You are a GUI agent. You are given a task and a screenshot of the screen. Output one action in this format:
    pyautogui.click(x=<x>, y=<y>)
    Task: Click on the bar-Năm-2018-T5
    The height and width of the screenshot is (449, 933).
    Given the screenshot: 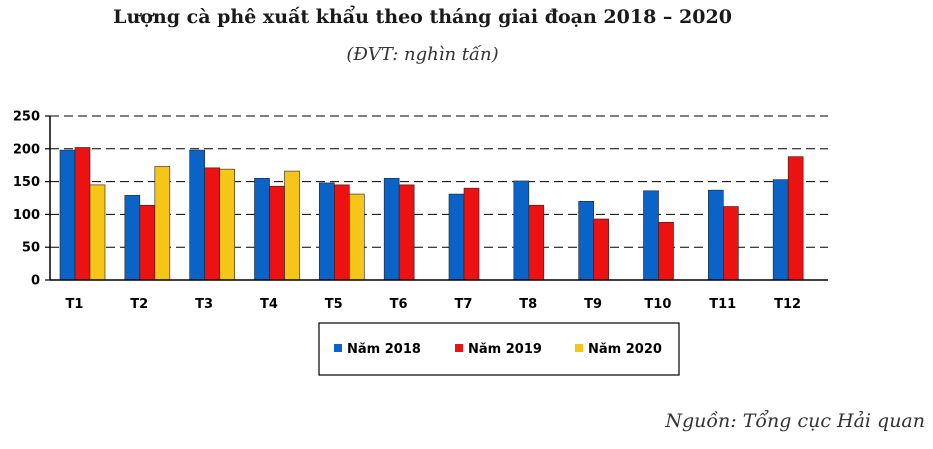 What is the action you would take?
    pyautogui.click(x=327, y=231)
    